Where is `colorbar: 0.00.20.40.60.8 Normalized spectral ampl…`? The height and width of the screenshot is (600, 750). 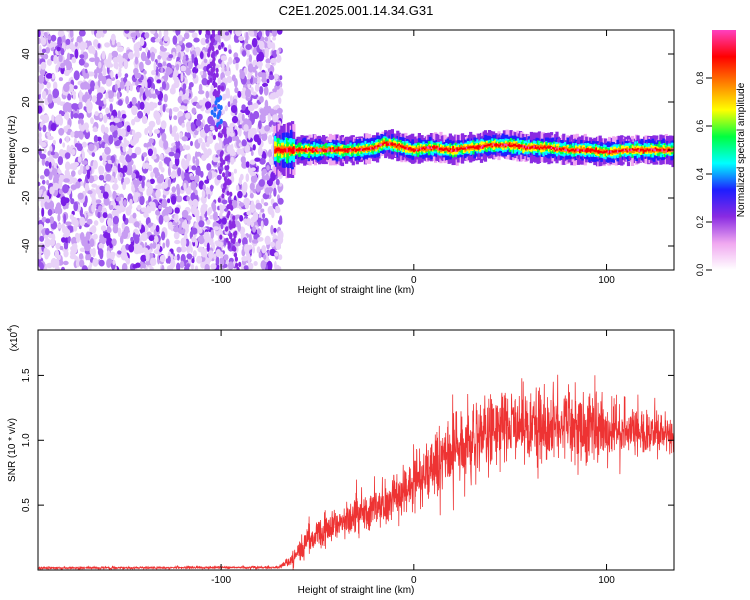 colorbar: 0.00.20.40.60.8 Normalized spectral ampl… is located at coordinates (721, 153).